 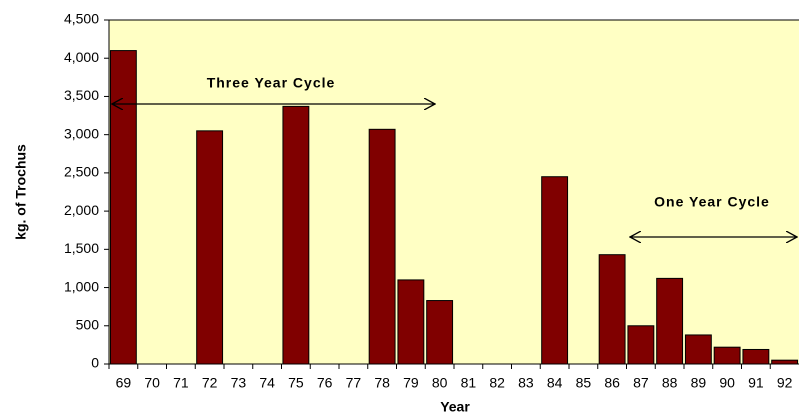 I want to click on annotation: Three Year Cycle, so click(x=271, y=83).